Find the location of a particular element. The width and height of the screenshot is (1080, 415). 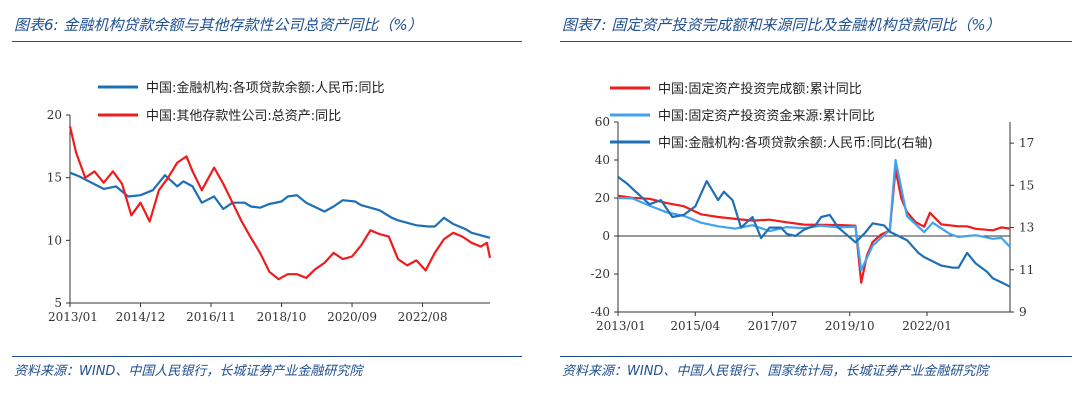

legend-label-loan: 中国:金融机构:各项贷款余额:人民币:同比(右轴) is located at coordinates (795, 143).